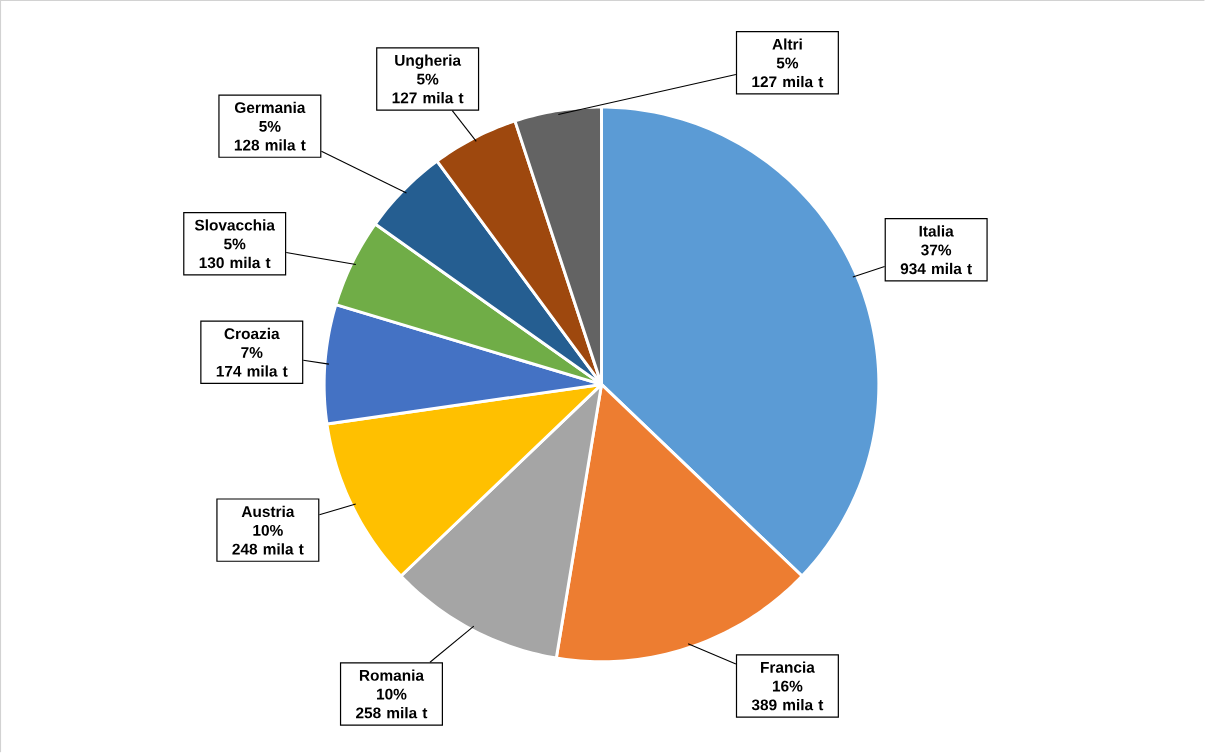 The image size is (1205, 753). What do you see at coordinates (936, 259) in the screenshot?
I see `data-label: 37% 934 mila t` at bounding box center [936, 259].